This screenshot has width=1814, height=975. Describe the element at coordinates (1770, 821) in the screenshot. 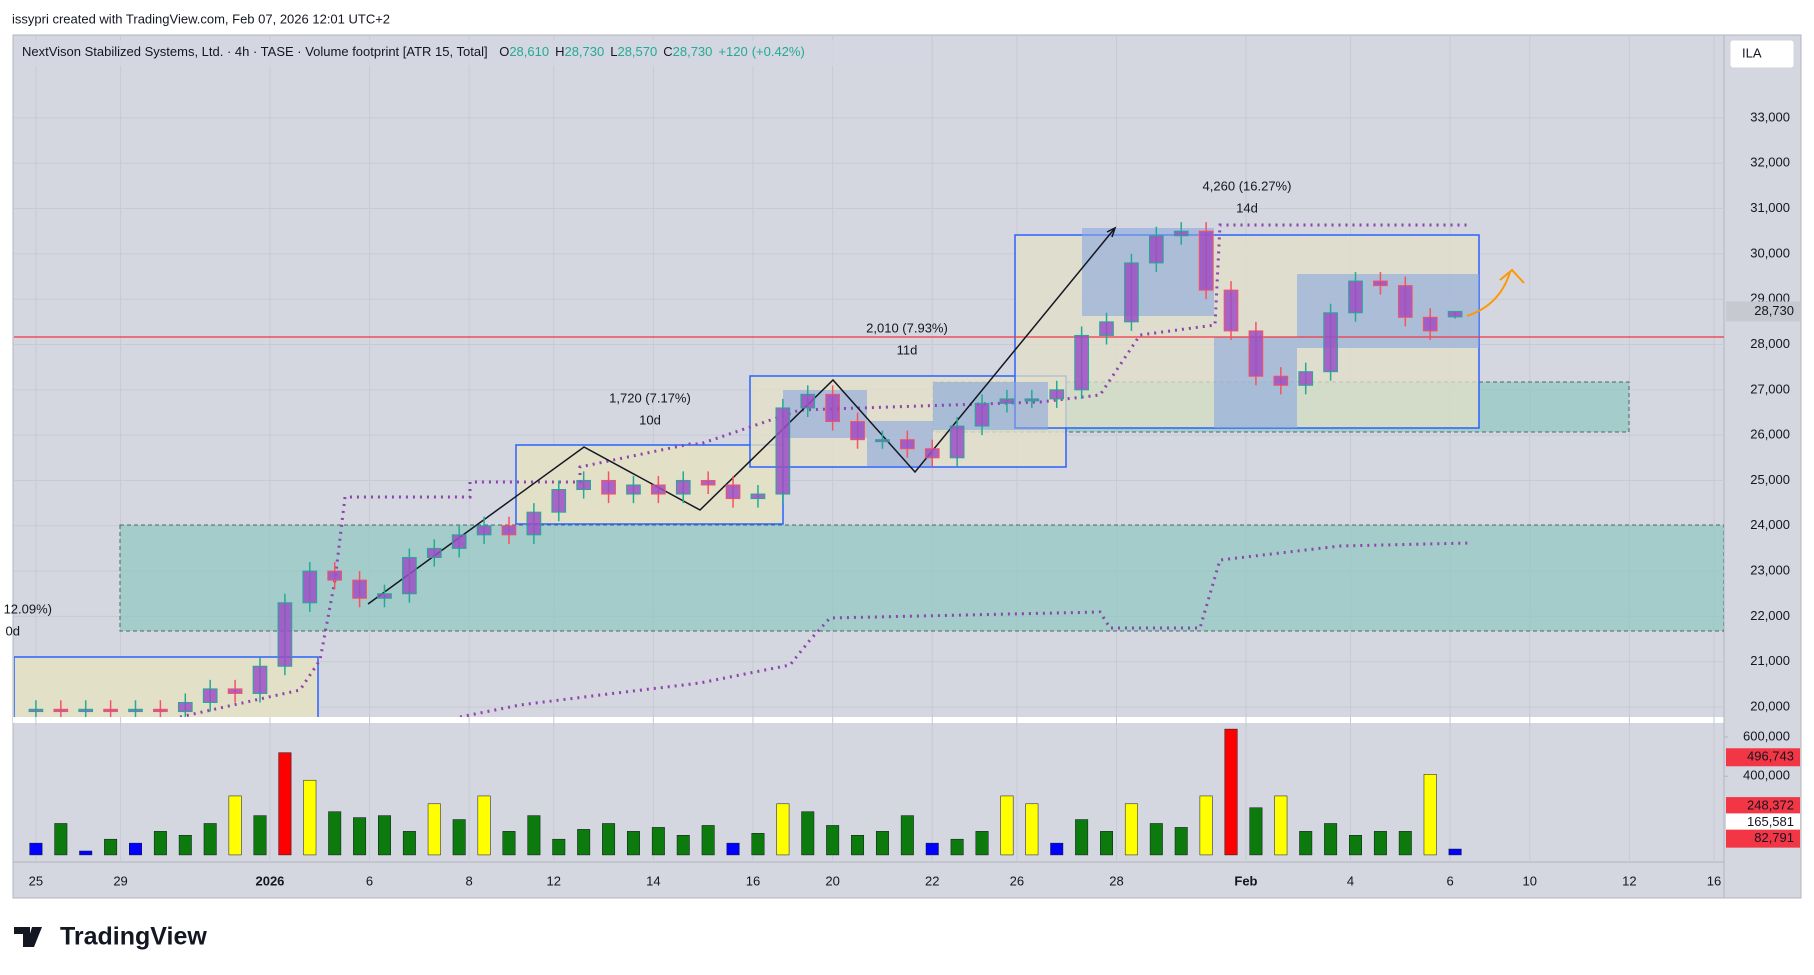

I see `indicator-label: 165,581` at that location.